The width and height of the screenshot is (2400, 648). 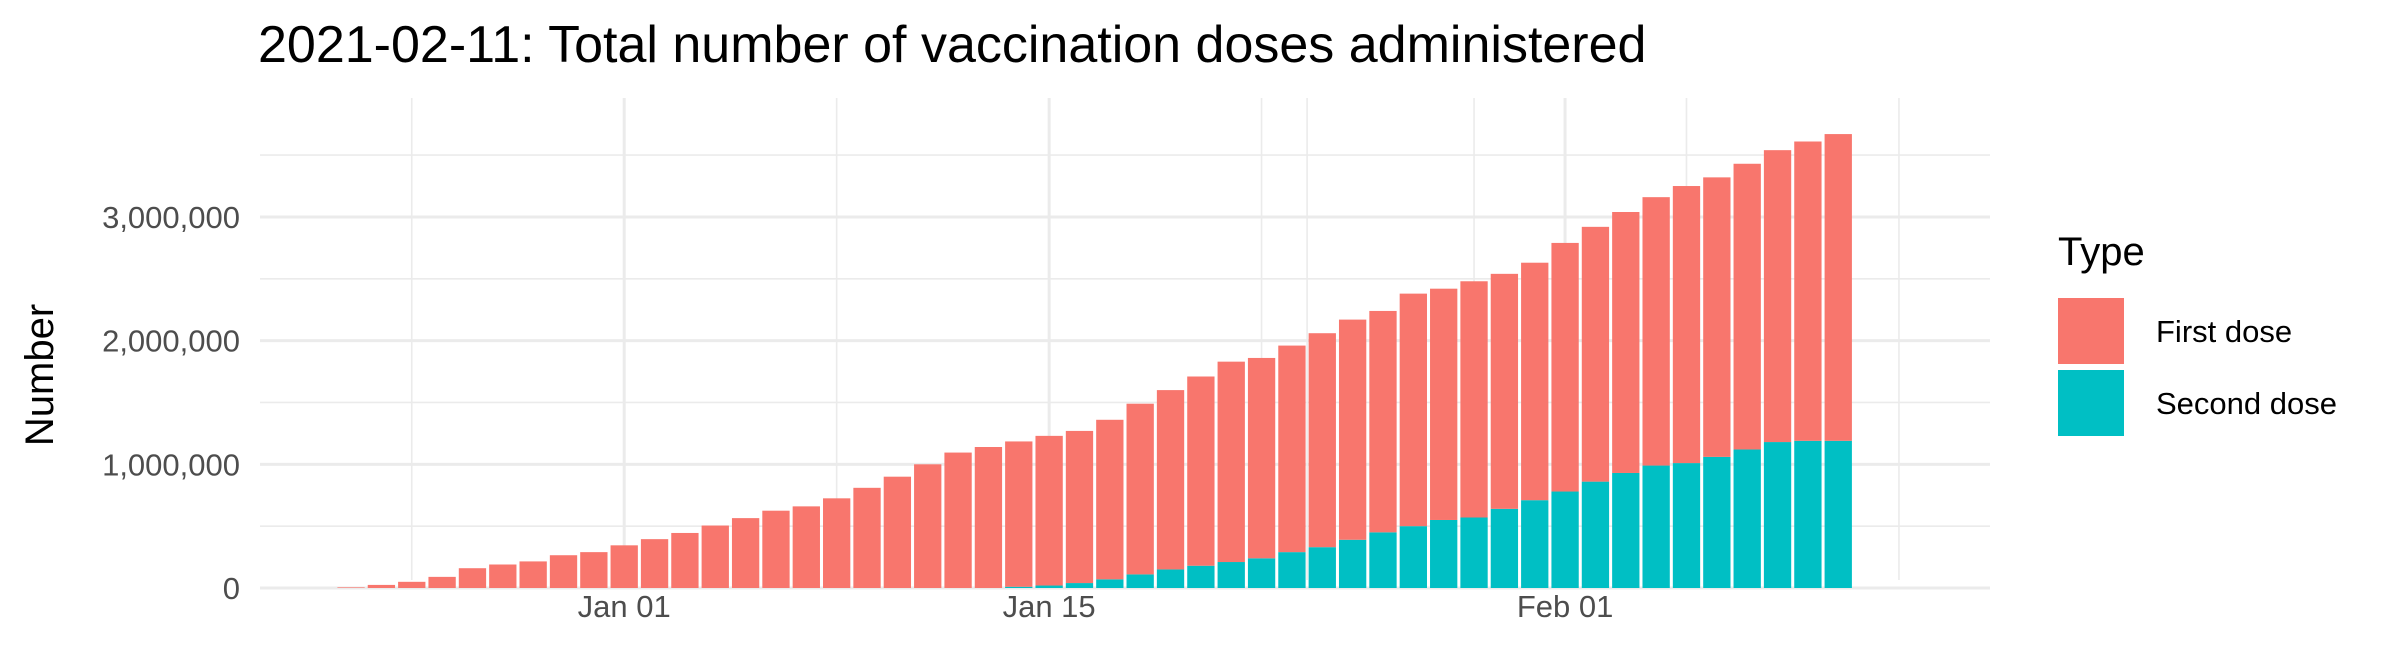 I want to click on legend: Type First dose Second dose, so click(x=2197, y=333).